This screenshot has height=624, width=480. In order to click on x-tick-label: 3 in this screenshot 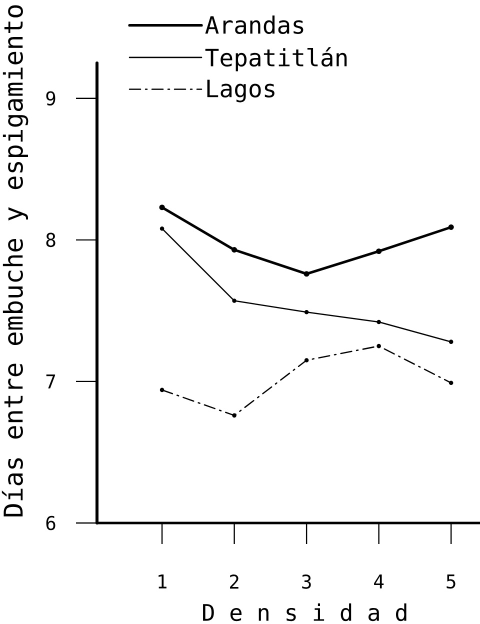, I will do `click(306, 581)`.